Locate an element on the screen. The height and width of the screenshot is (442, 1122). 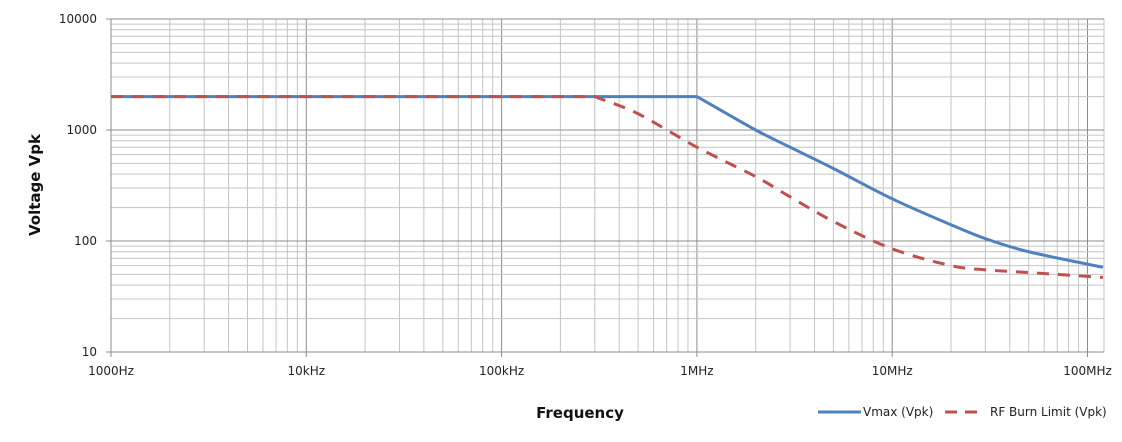
x-tick-label: 100MHz is located at coordinates (1087, 371).